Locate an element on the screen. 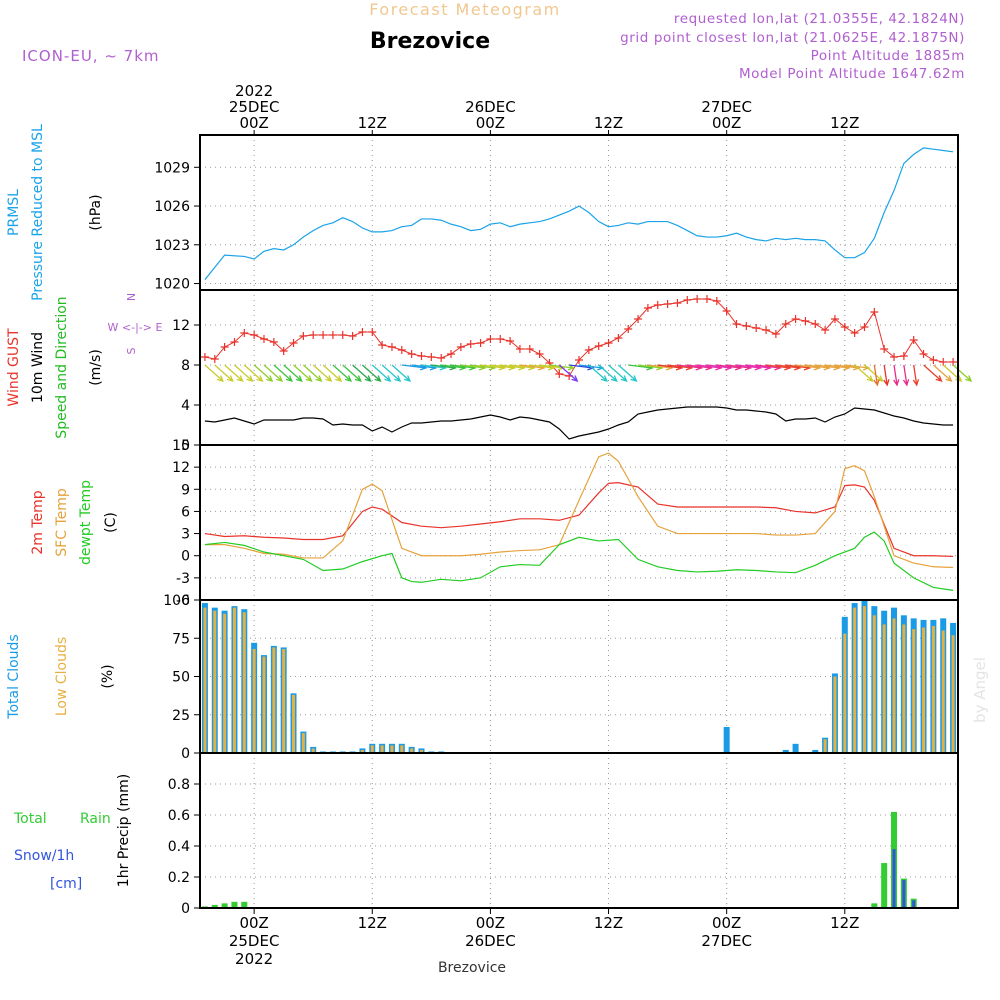 This screenshot has height=1000, width=1000. bottom-time-label: 25DEC is located at coordinates (254, 941).